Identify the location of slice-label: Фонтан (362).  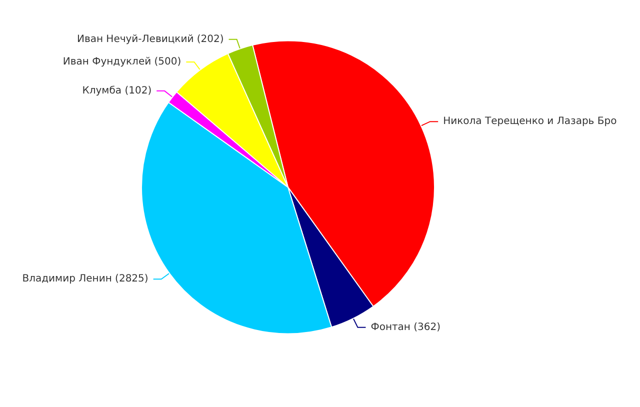
(405, 327).